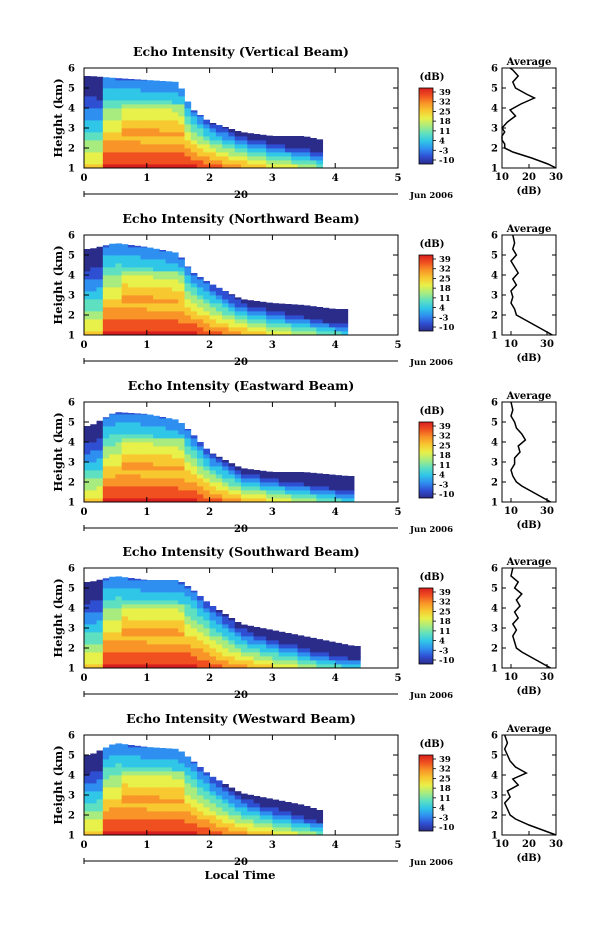  What do you see at coordinates (241, 51) in the screenshot?
I see `panel-title: Echo Intensity (Vertical Beam)` at bounding box center [241, 51].